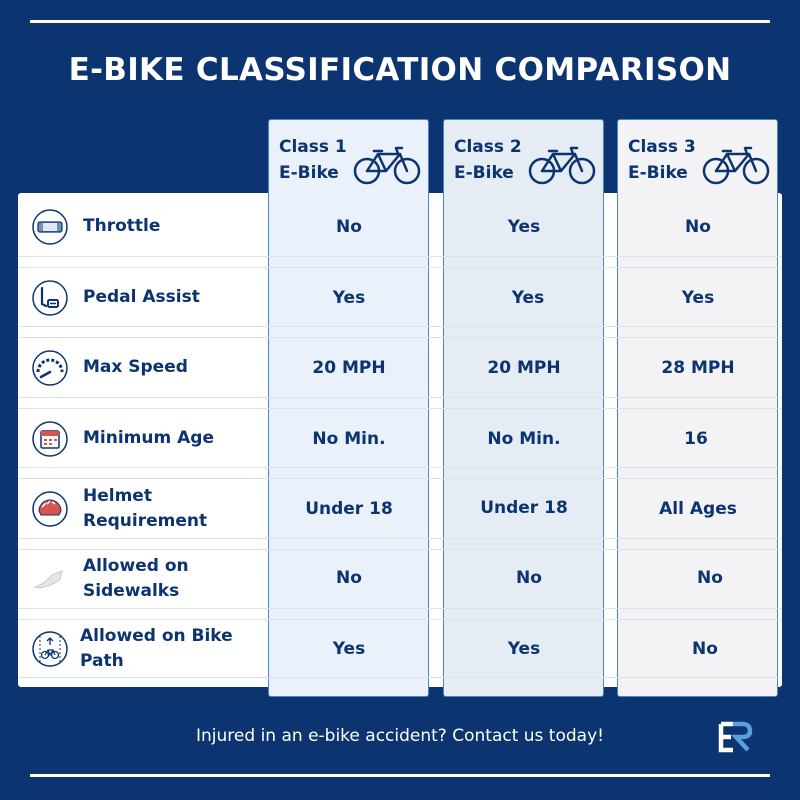 The height and width of the screenshot is (800, 800). Describe the element at coordinates (50, 439) in the screenshot. I see `calendar-icon` at that location.